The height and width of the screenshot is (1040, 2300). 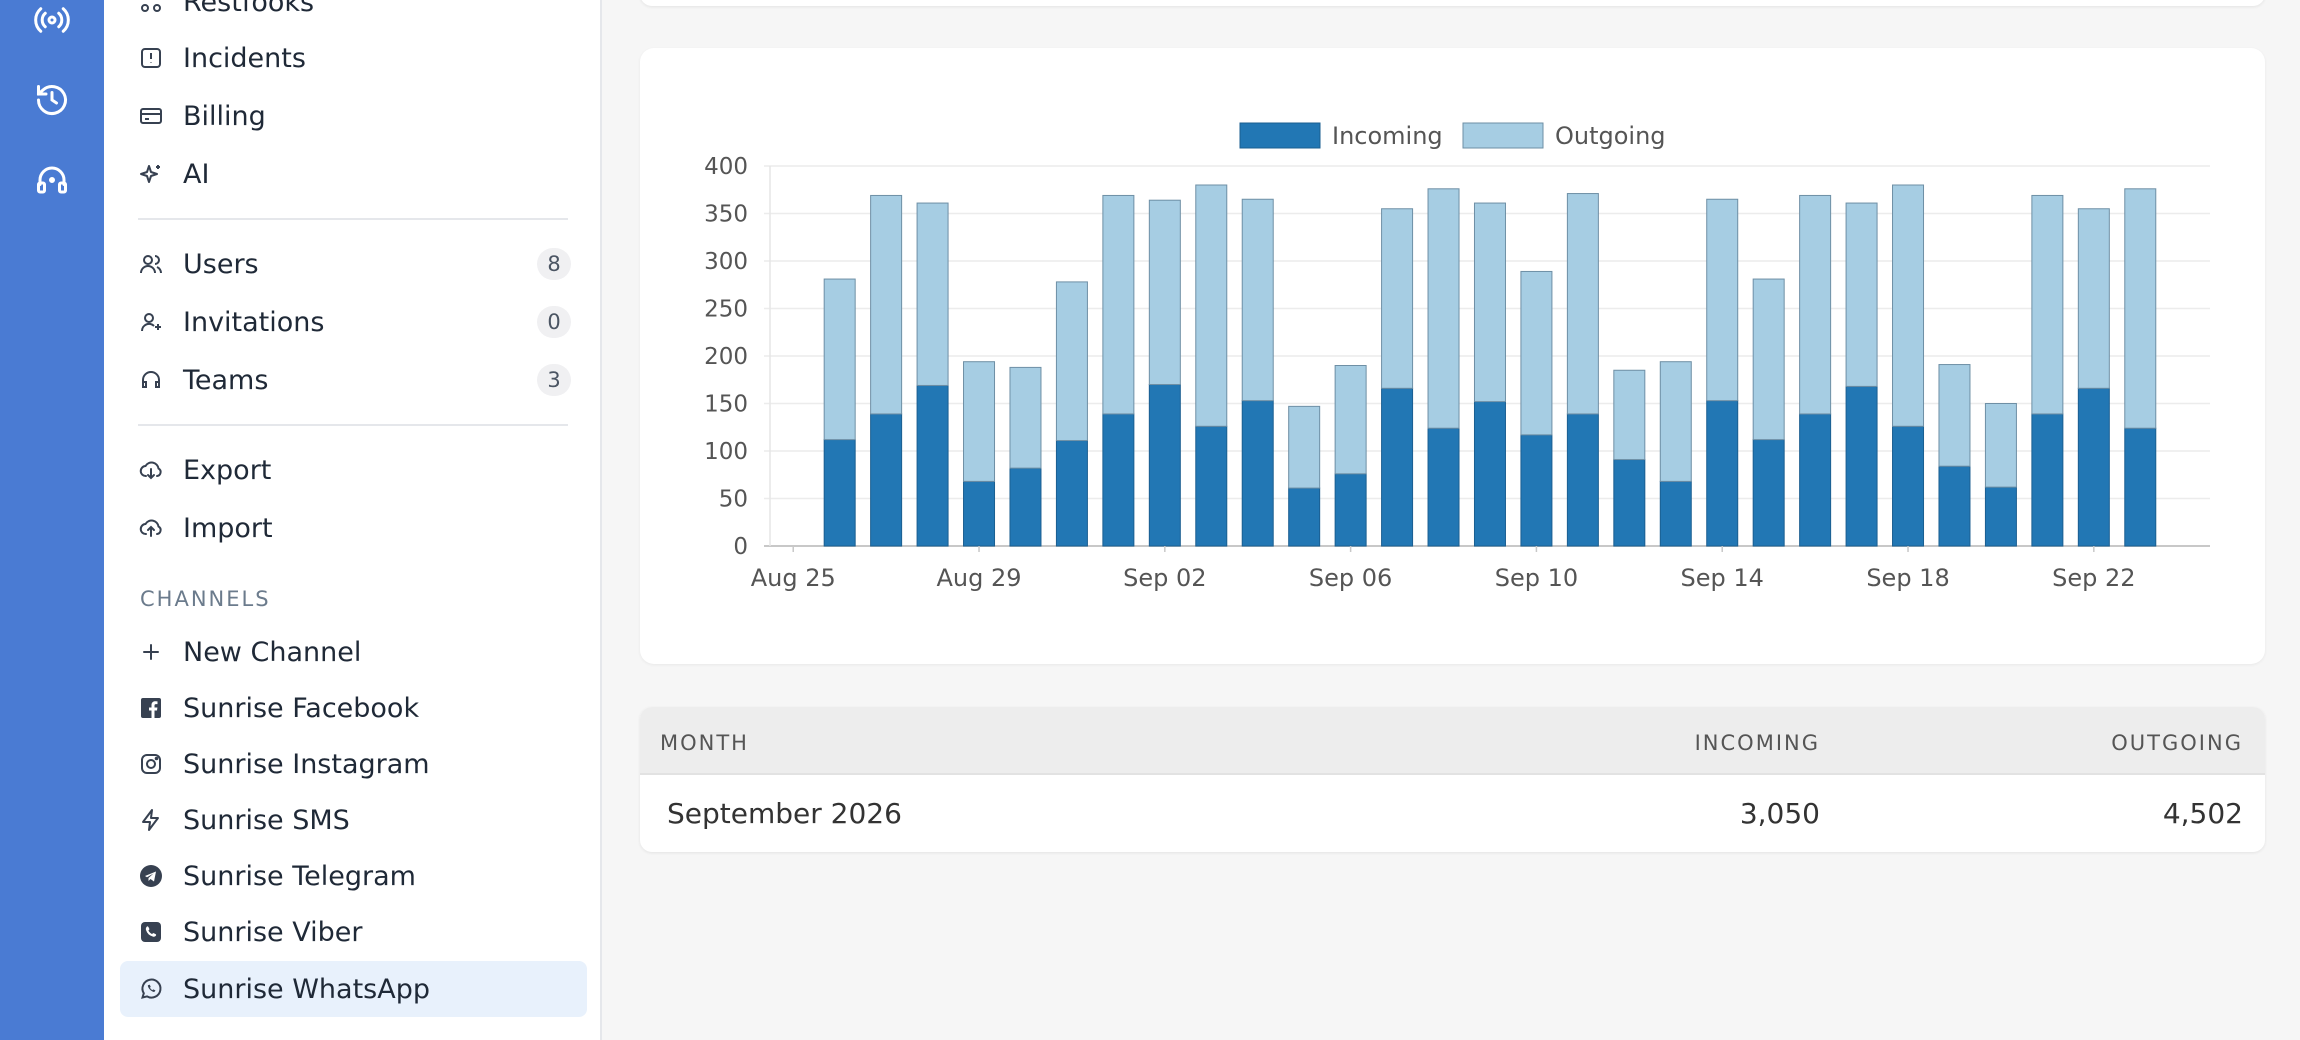 I want to click on column-header-incoming: INCOMING, so click(x=1757, y=743).